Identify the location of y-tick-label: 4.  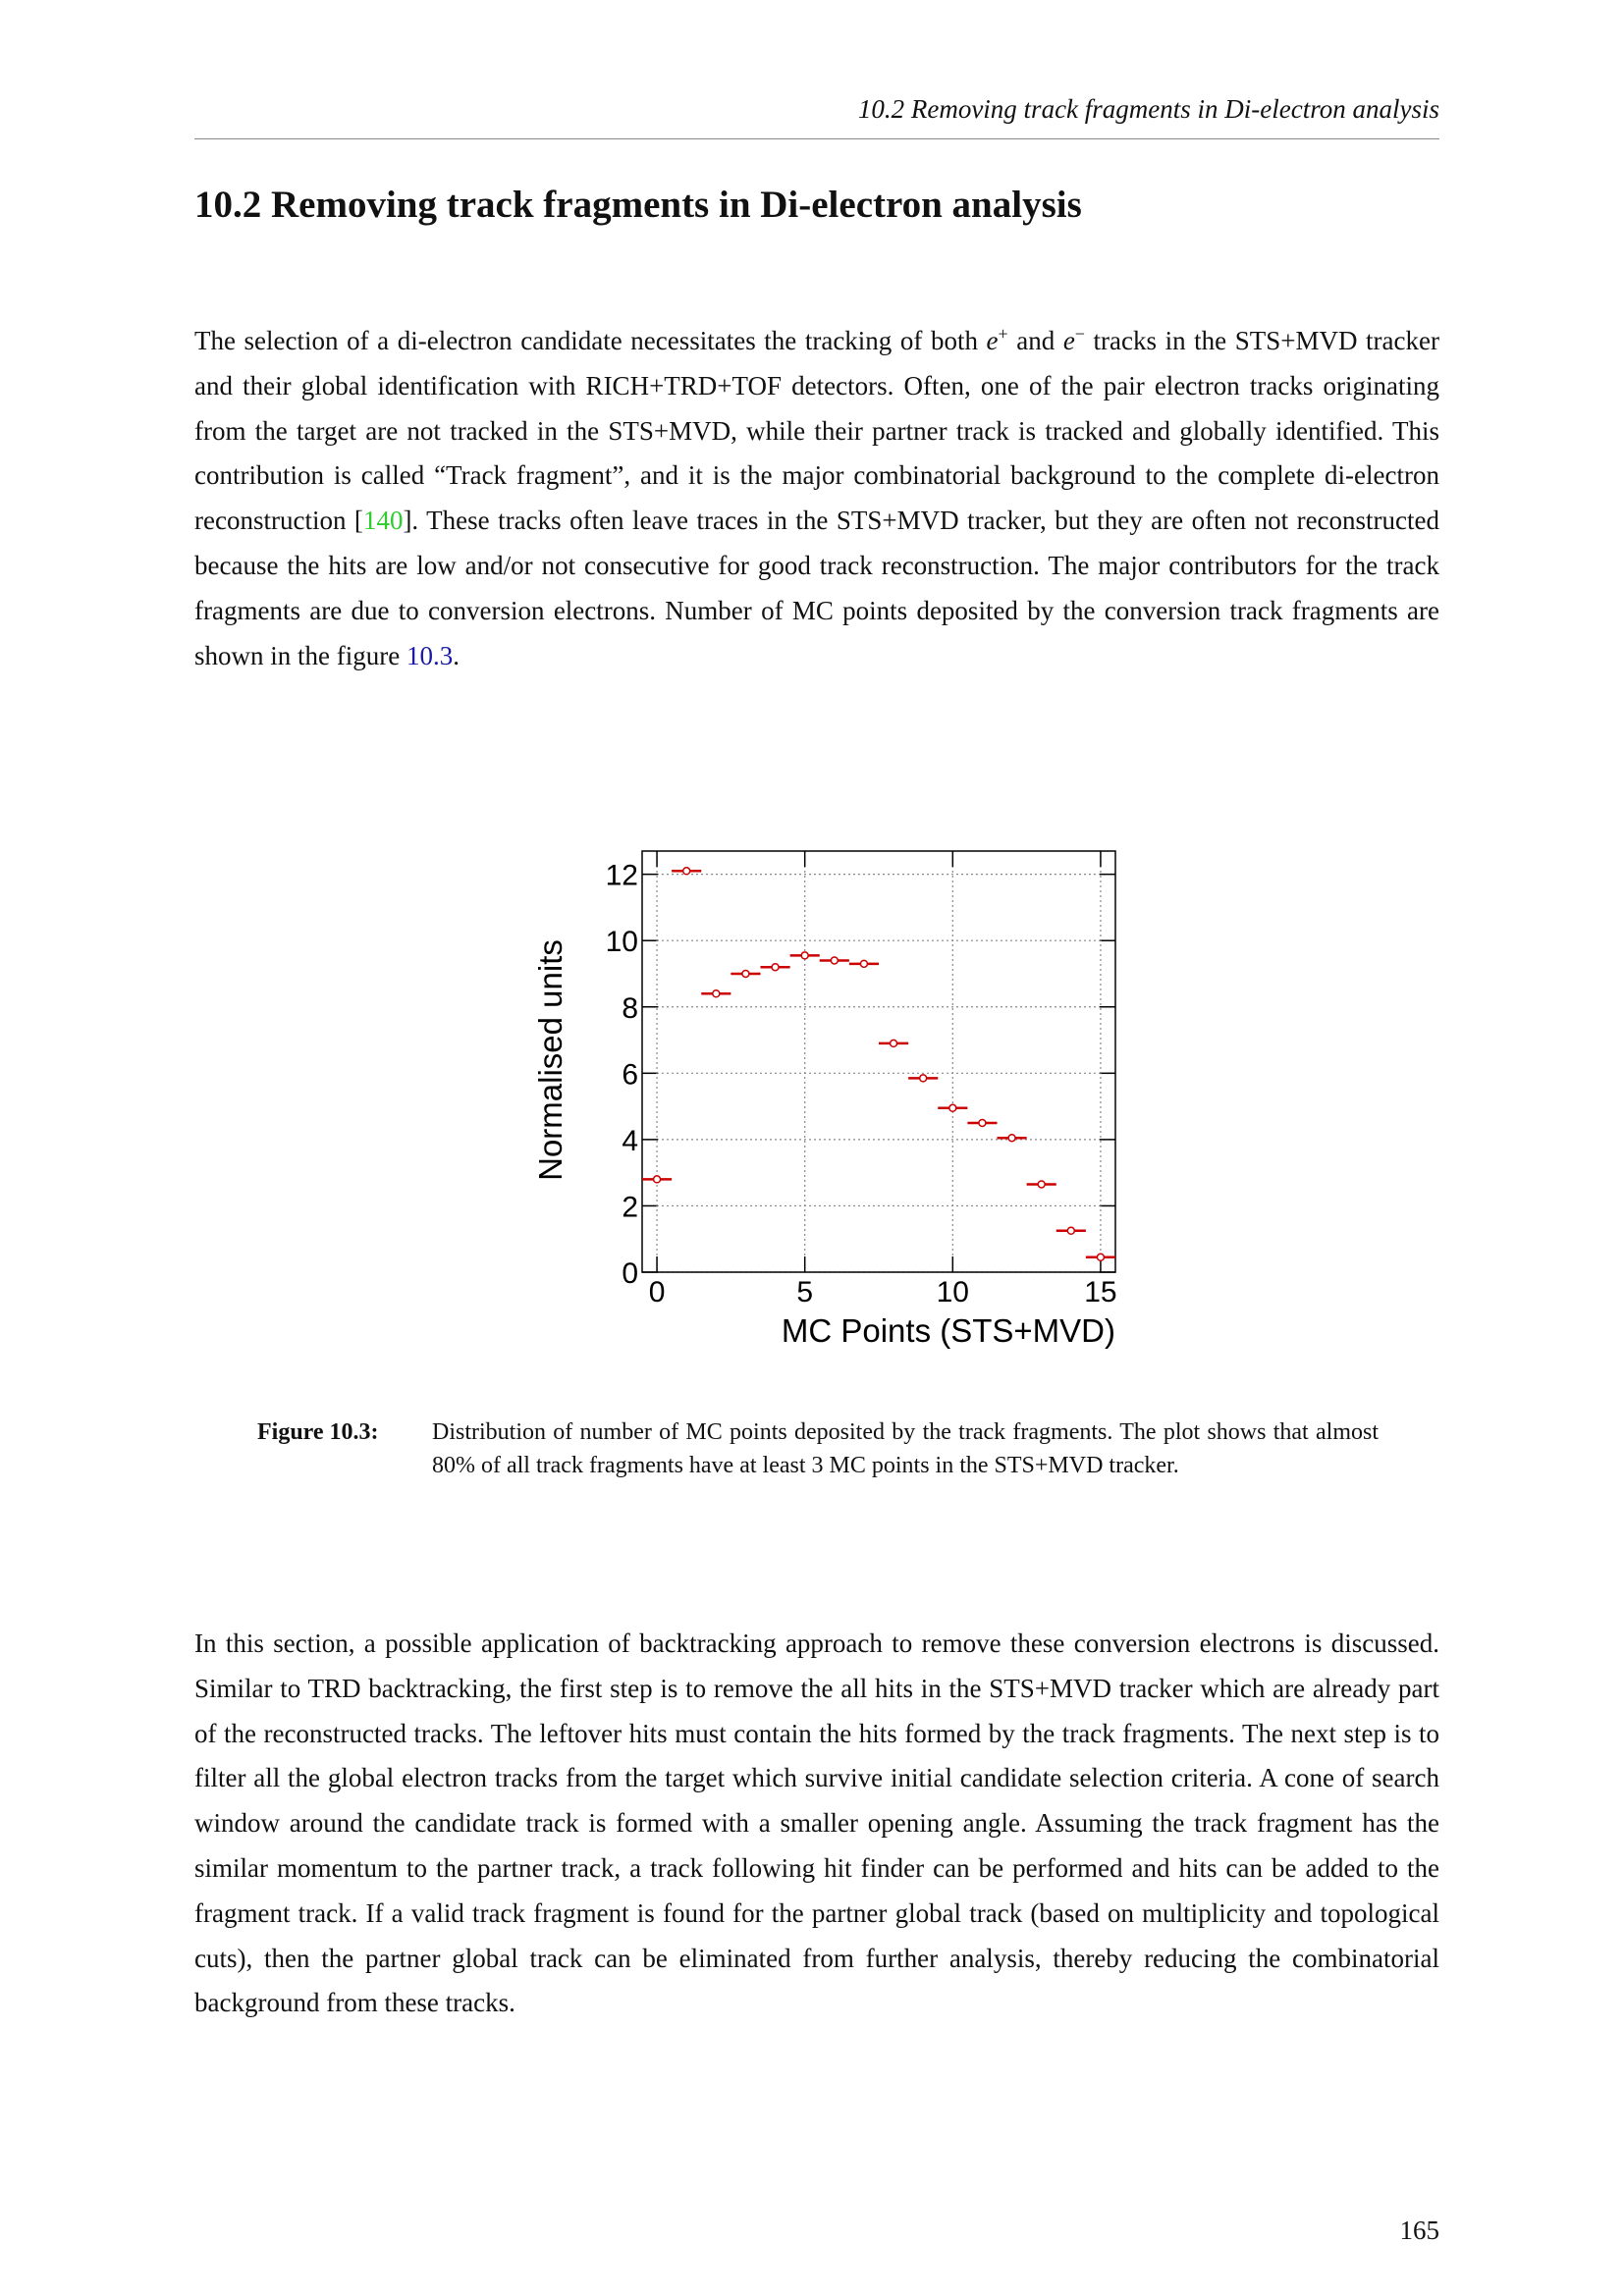
(630, 1141).